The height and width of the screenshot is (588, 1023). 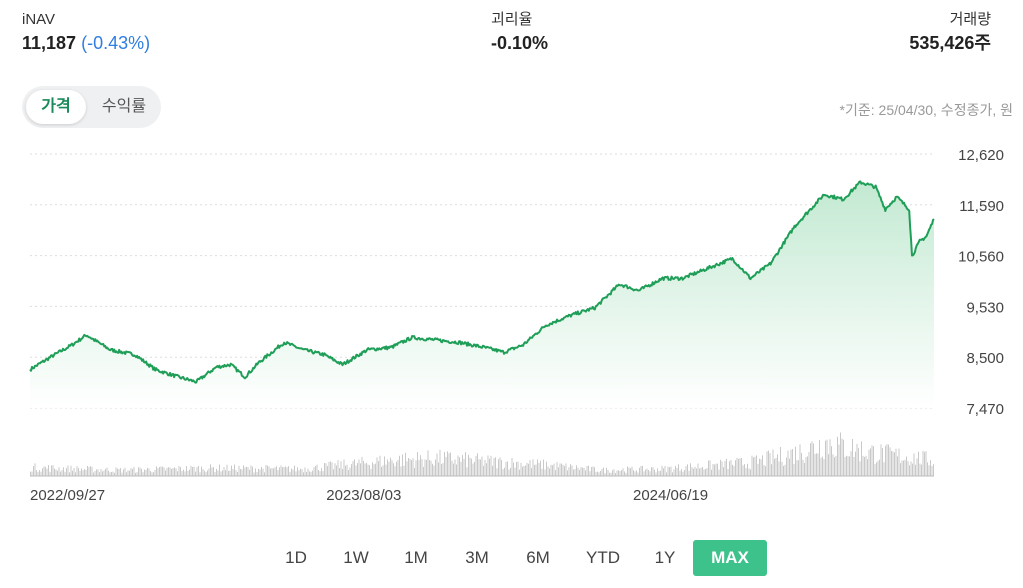 What do you see at coordinates (665, 557) in the screenshot?
I see `period-1y: 1Y` at bounding box center [665, 557].